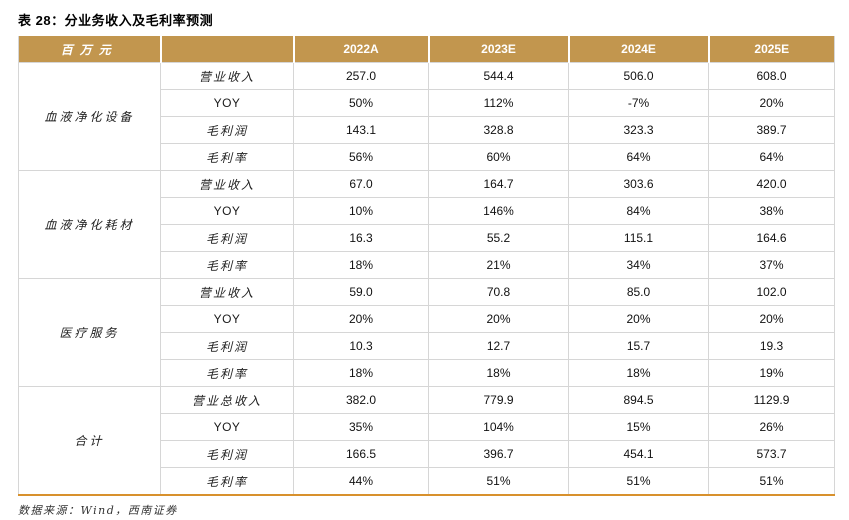 The height and width of the screenshot is (520, 849). Describe the element at coordinates (361, 184) in the screenshot. I see `value-cell: 67.0` at that location.